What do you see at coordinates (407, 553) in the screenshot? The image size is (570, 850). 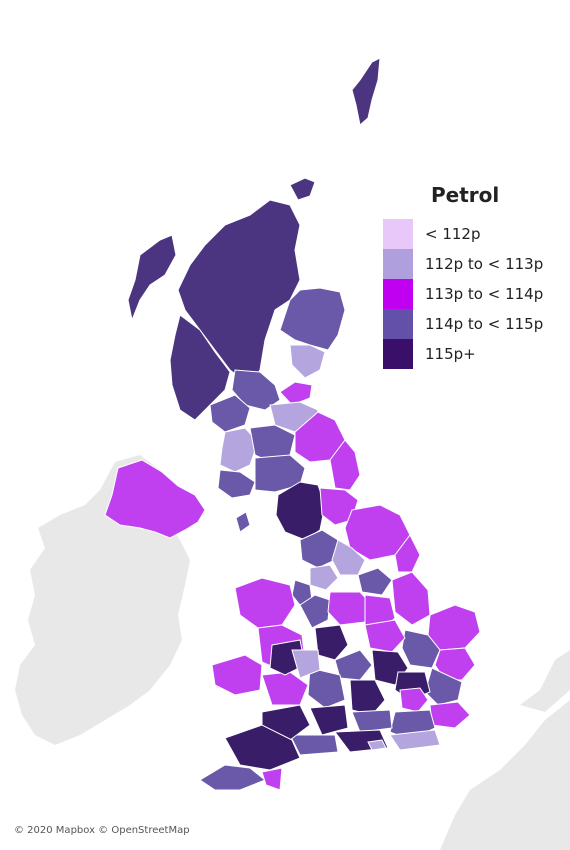 I see `region-east-riding` at bounding box center [407, 553].